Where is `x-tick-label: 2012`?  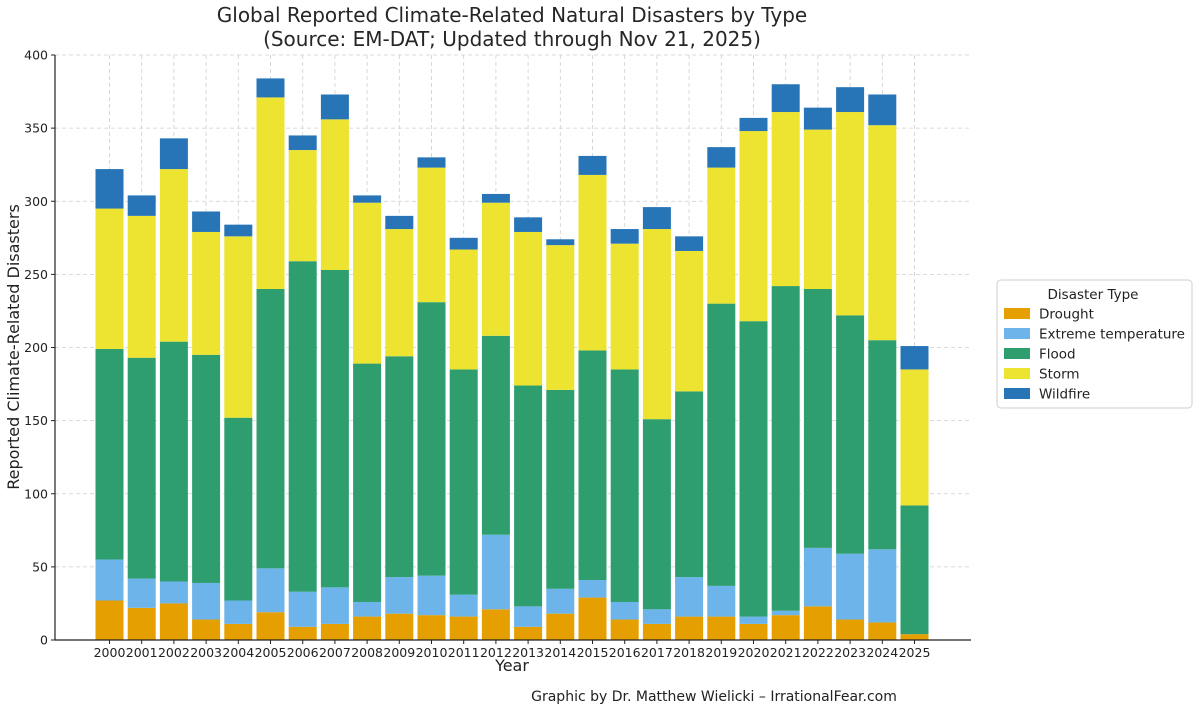 x-tick-label: 2012 is located at coordinates (496, 652).